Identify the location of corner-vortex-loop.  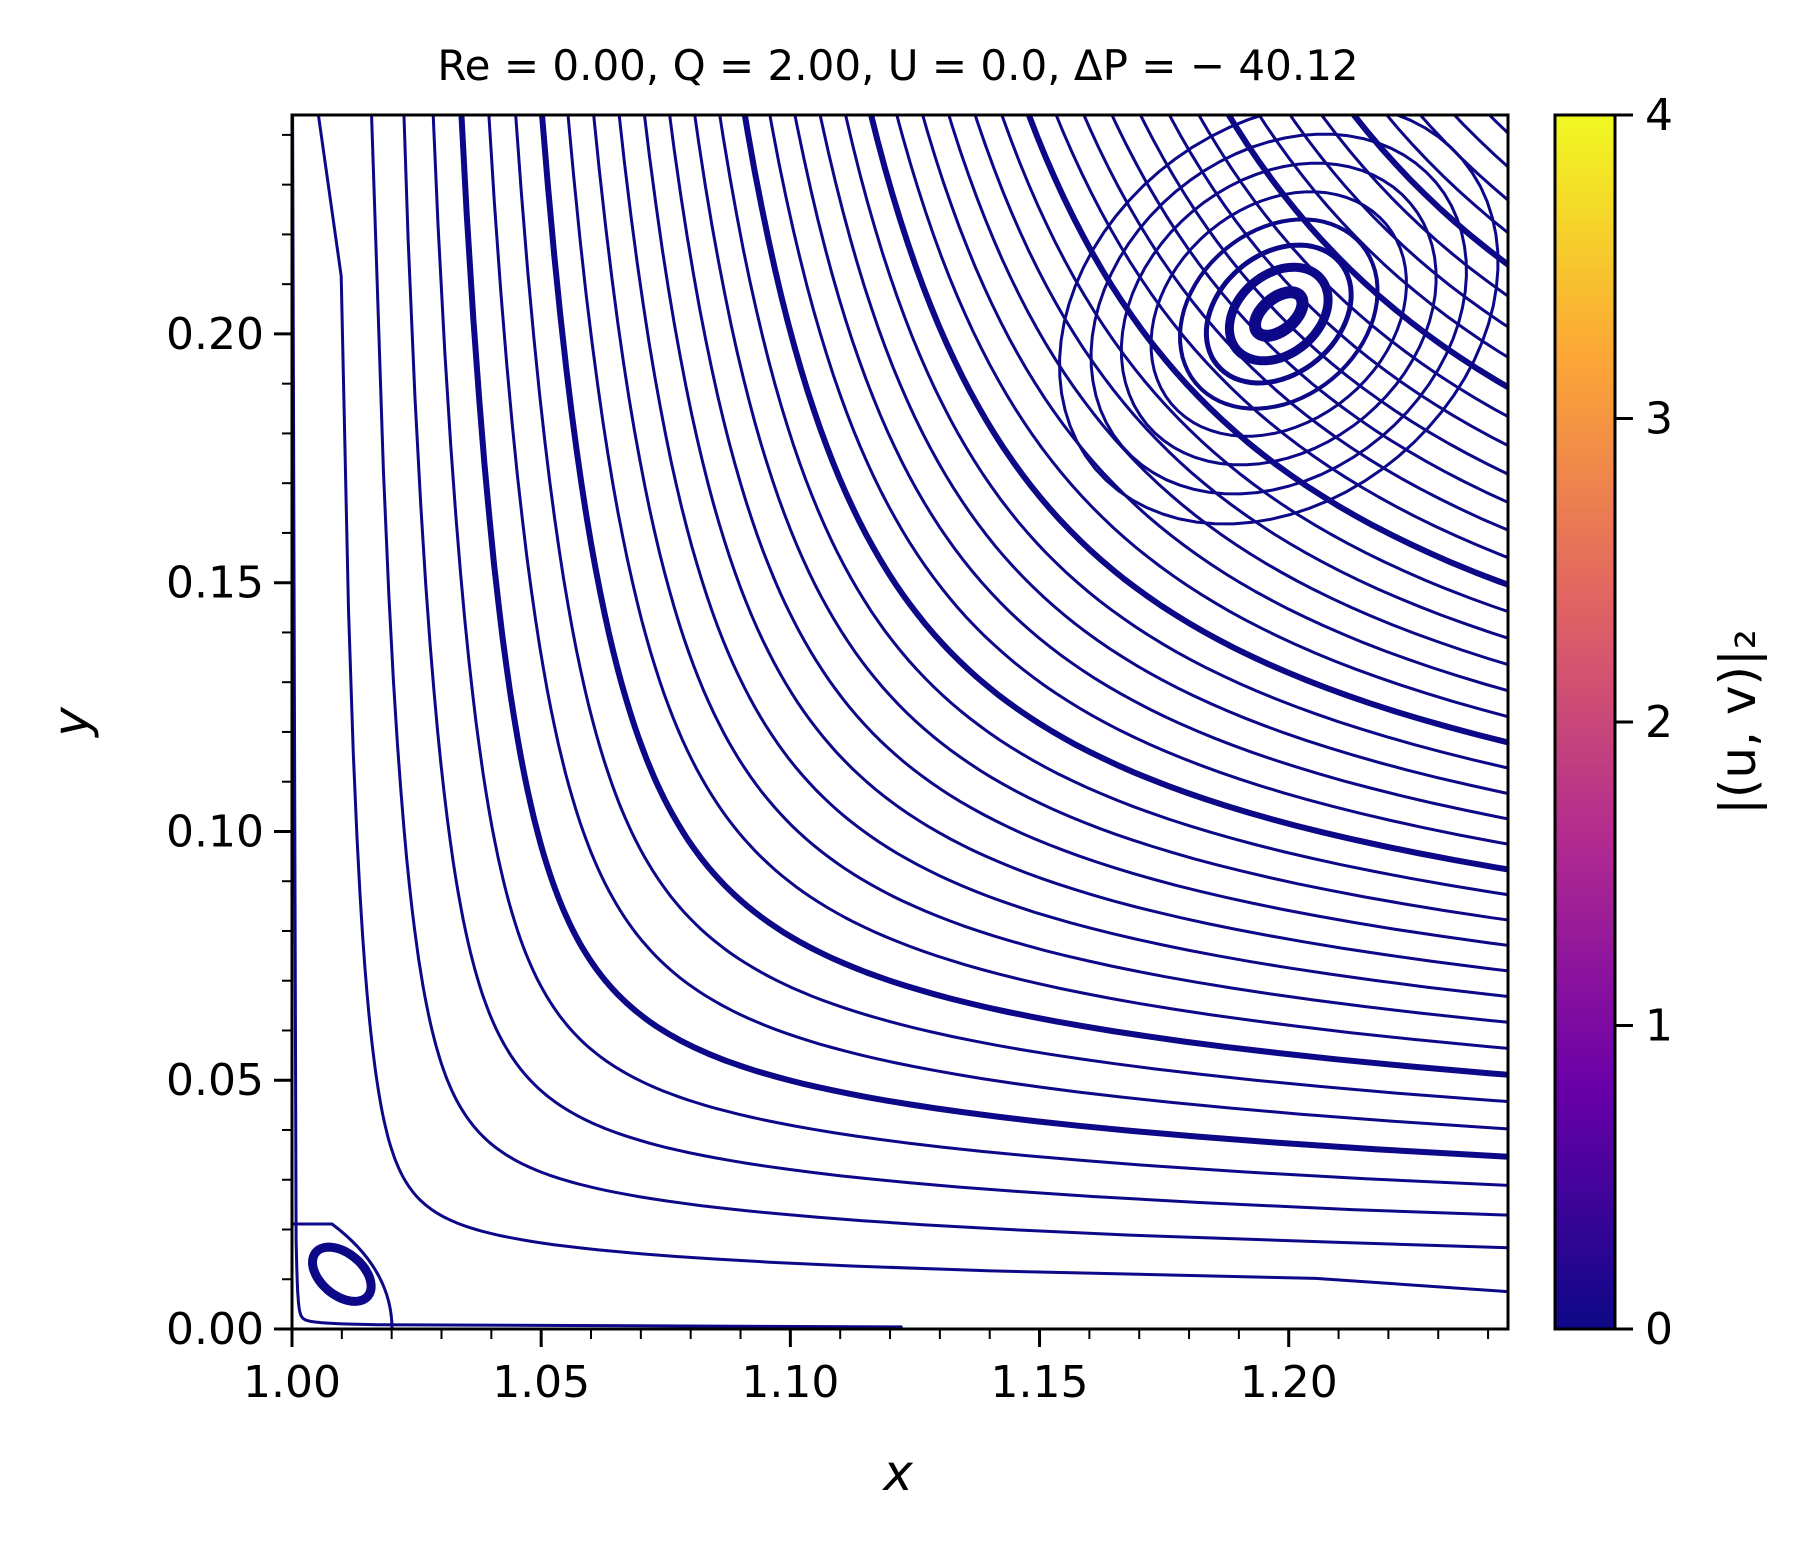
(342, 1274).